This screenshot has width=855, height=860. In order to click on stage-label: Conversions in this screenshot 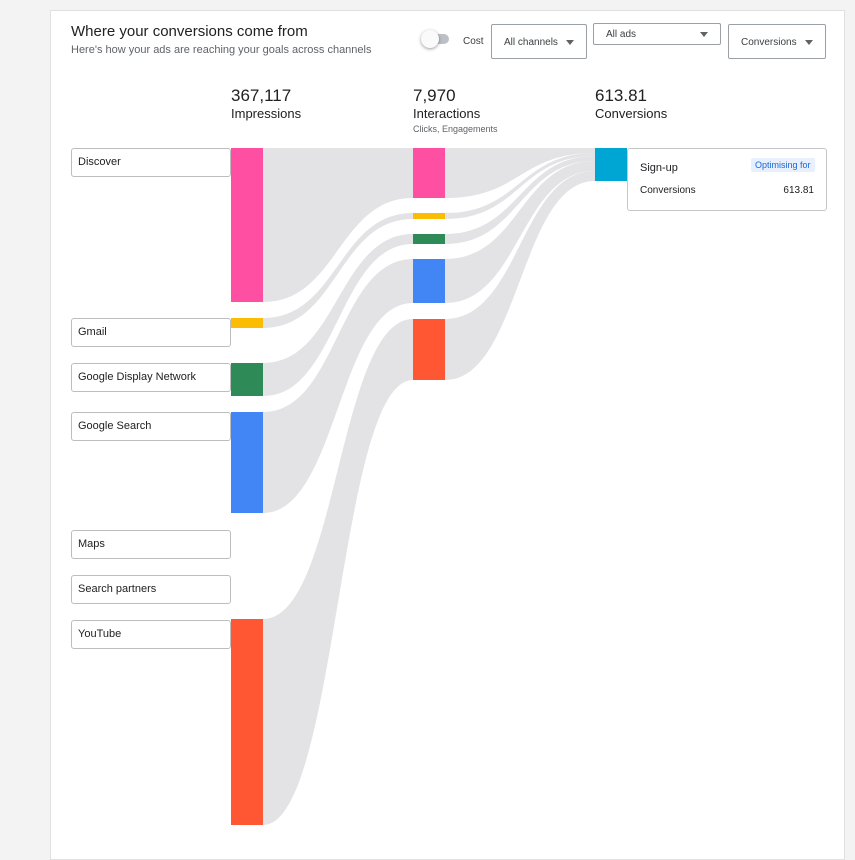, I will do `click(631, 113)`.